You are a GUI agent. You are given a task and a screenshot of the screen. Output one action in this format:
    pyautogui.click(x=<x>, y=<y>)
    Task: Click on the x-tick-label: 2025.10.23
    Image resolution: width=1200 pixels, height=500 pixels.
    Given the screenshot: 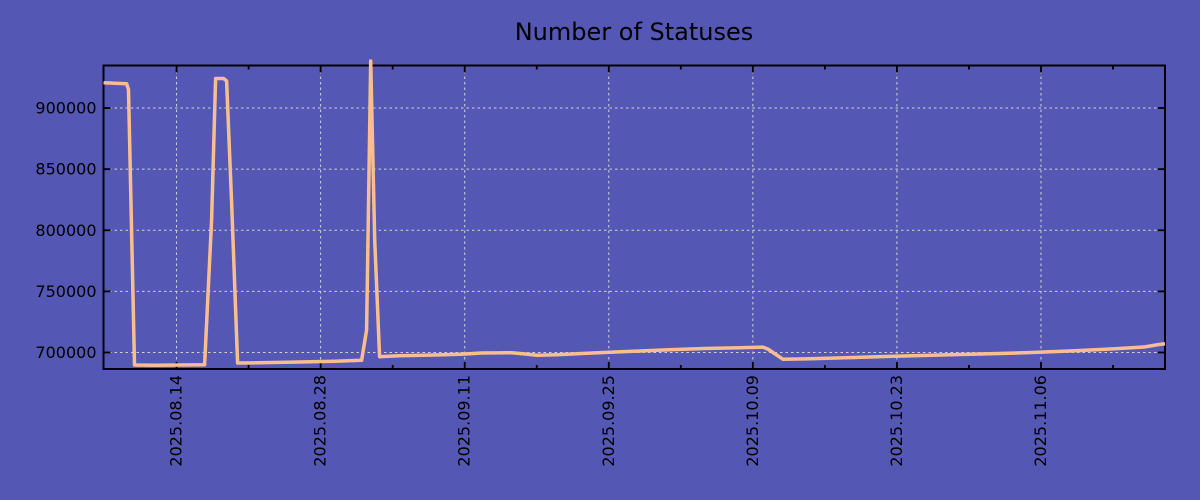 What is the action you would take?
    pyautogui.click(x=896, y=421)
    